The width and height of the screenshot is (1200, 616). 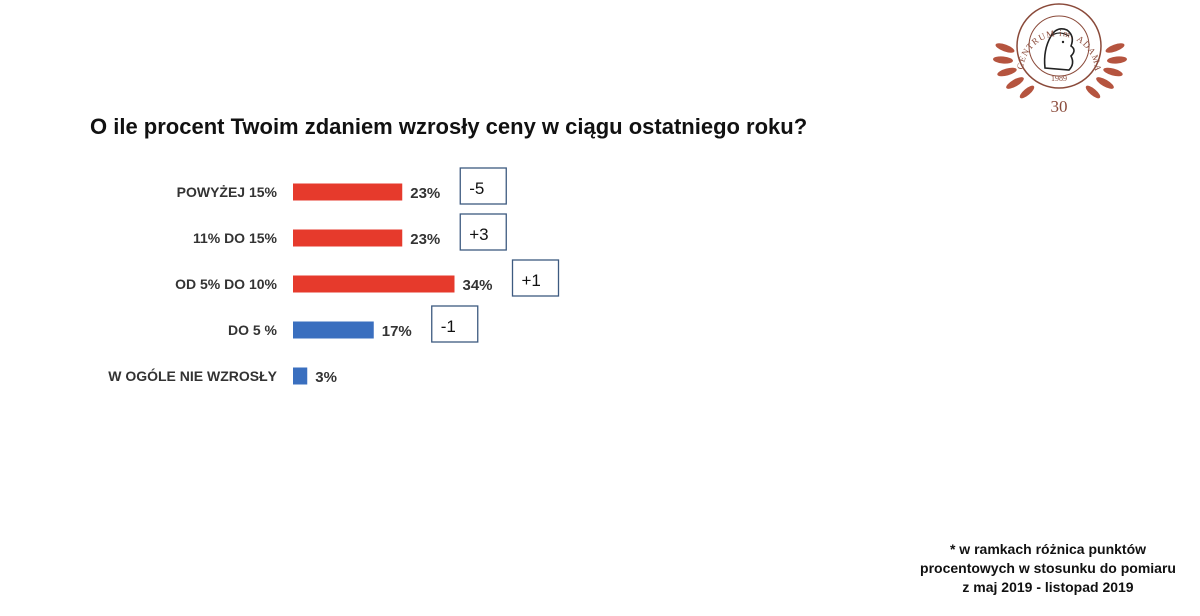 I want to click on laurel-icon, so click(x=1060, y=71).